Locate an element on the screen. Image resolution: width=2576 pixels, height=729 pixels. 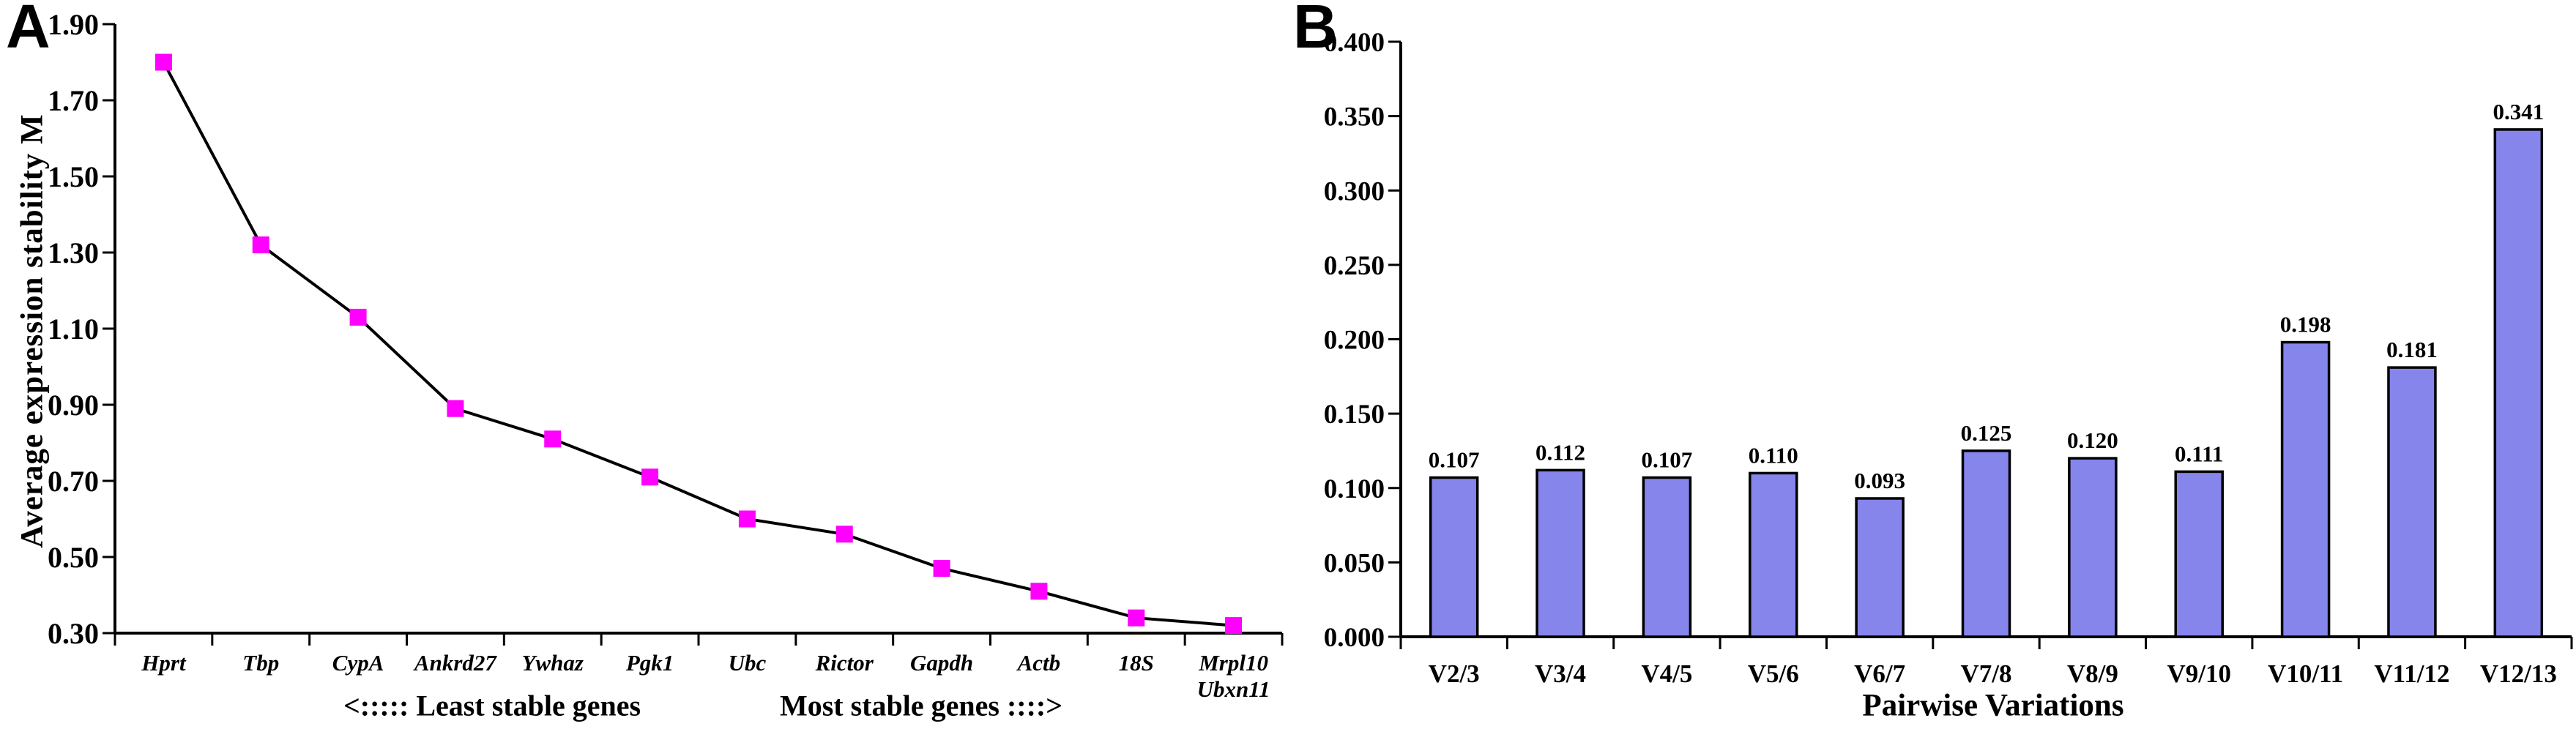
bar-value-label: 0.341 is located at coordinates (2518, 111).